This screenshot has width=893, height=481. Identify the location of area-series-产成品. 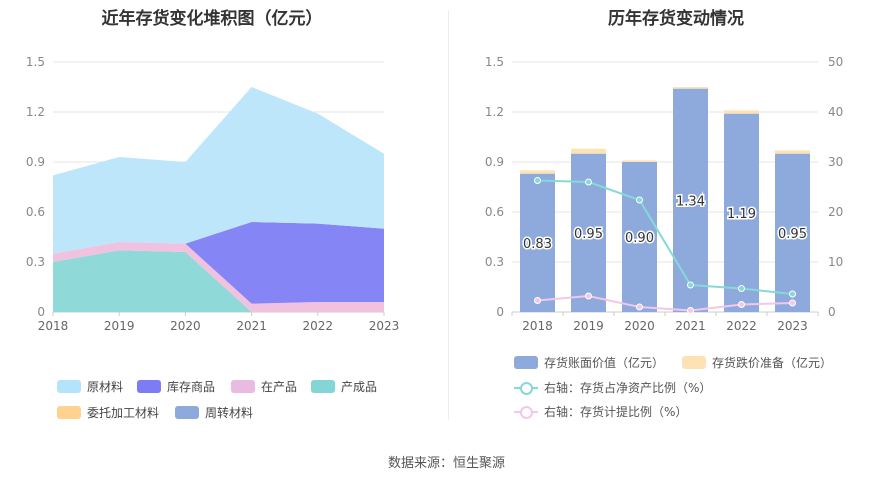
(218, 281).